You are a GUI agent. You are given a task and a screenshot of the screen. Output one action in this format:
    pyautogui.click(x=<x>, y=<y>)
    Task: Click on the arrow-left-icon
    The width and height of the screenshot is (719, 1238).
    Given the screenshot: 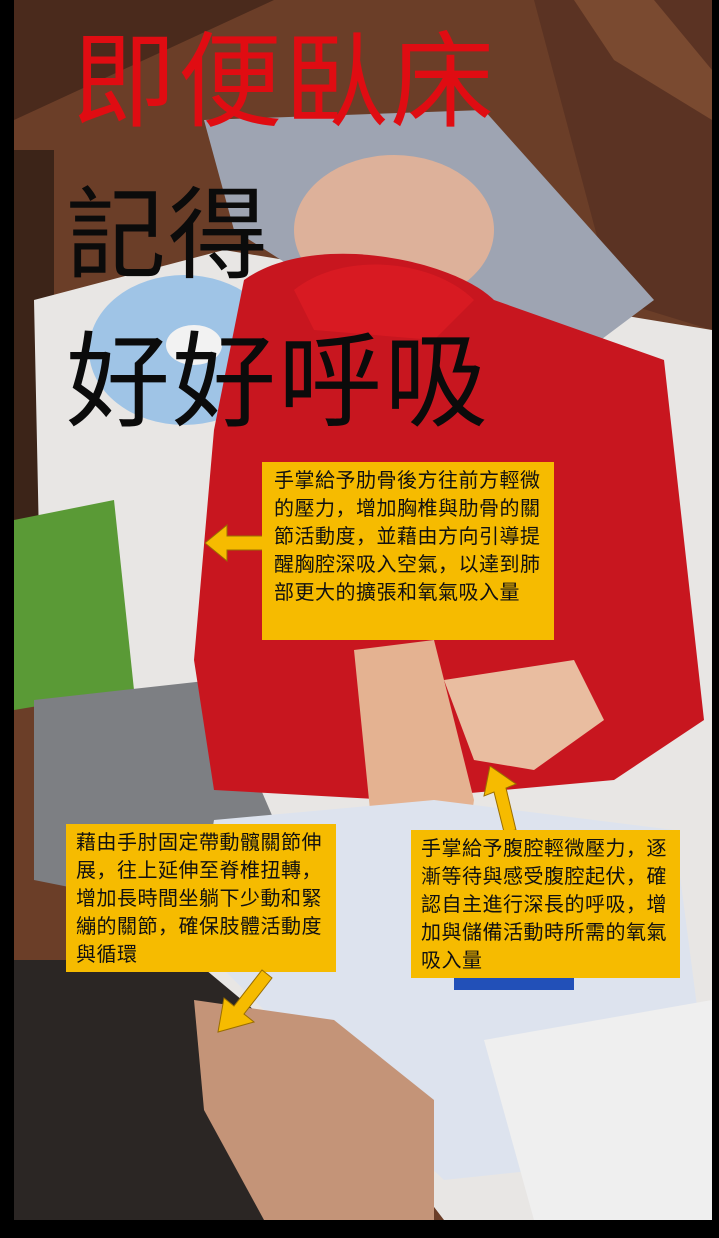 What is the action you would take?
    pyautogui.click(x=235, y=543)
    